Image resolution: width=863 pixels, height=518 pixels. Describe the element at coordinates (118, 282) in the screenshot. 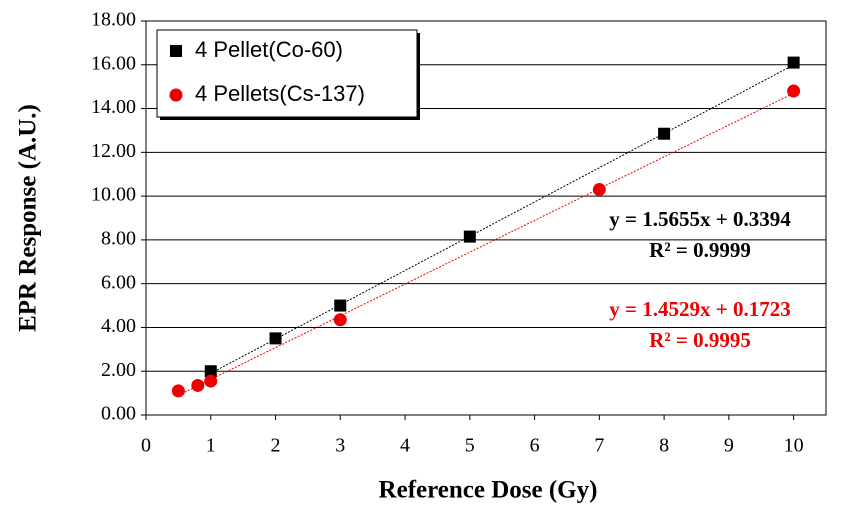

I see `y-tick-label: 6.00` at that location.